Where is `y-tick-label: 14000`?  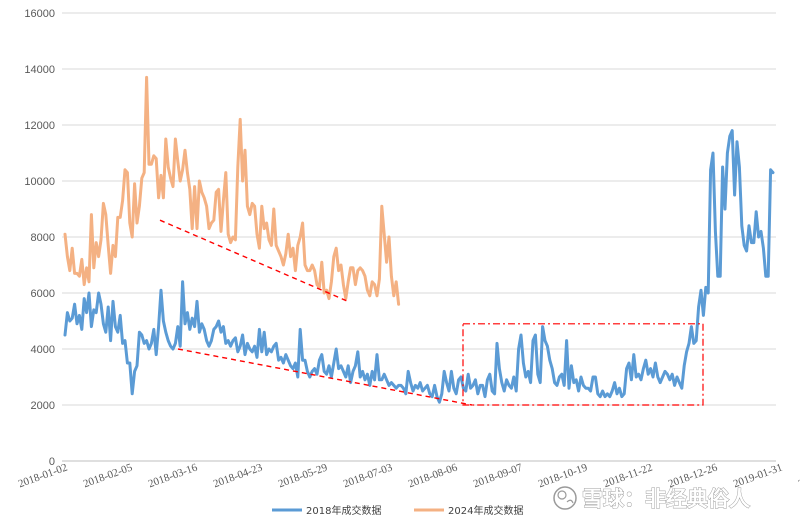 y-tick-label: 14000 is located at coordinates (39, 70).